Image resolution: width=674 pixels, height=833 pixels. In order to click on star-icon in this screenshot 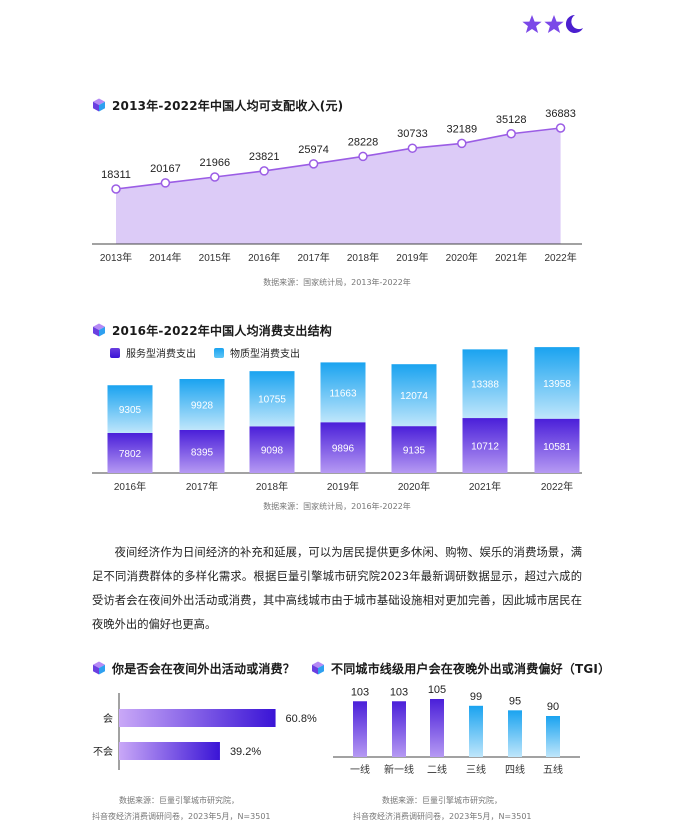, I will do `click(532, 24)`.